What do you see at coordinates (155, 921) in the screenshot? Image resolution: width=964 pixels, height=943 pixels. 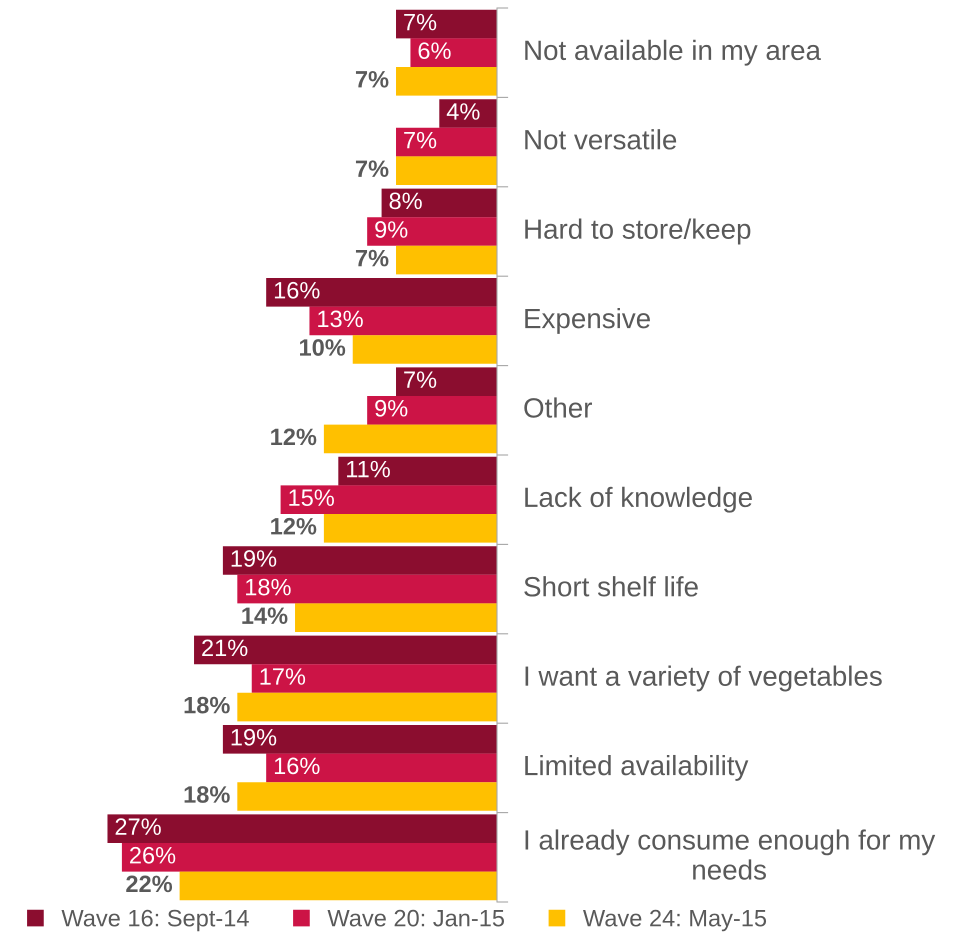 I see `legend-label: Wave 16: Sept-14` at bounding box center [155, 921].